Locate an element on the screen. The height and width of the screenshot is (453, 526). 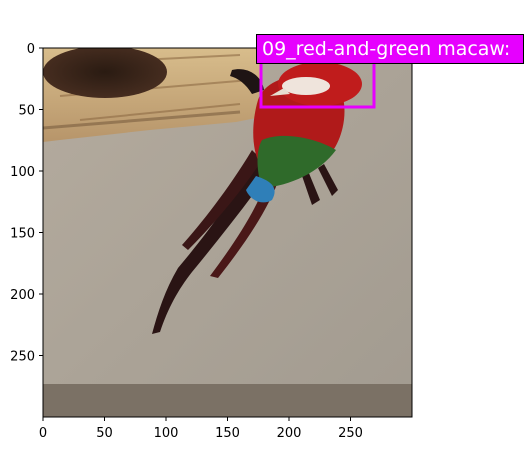
x-tick-label: 150 is located at coordinates (227, 433).